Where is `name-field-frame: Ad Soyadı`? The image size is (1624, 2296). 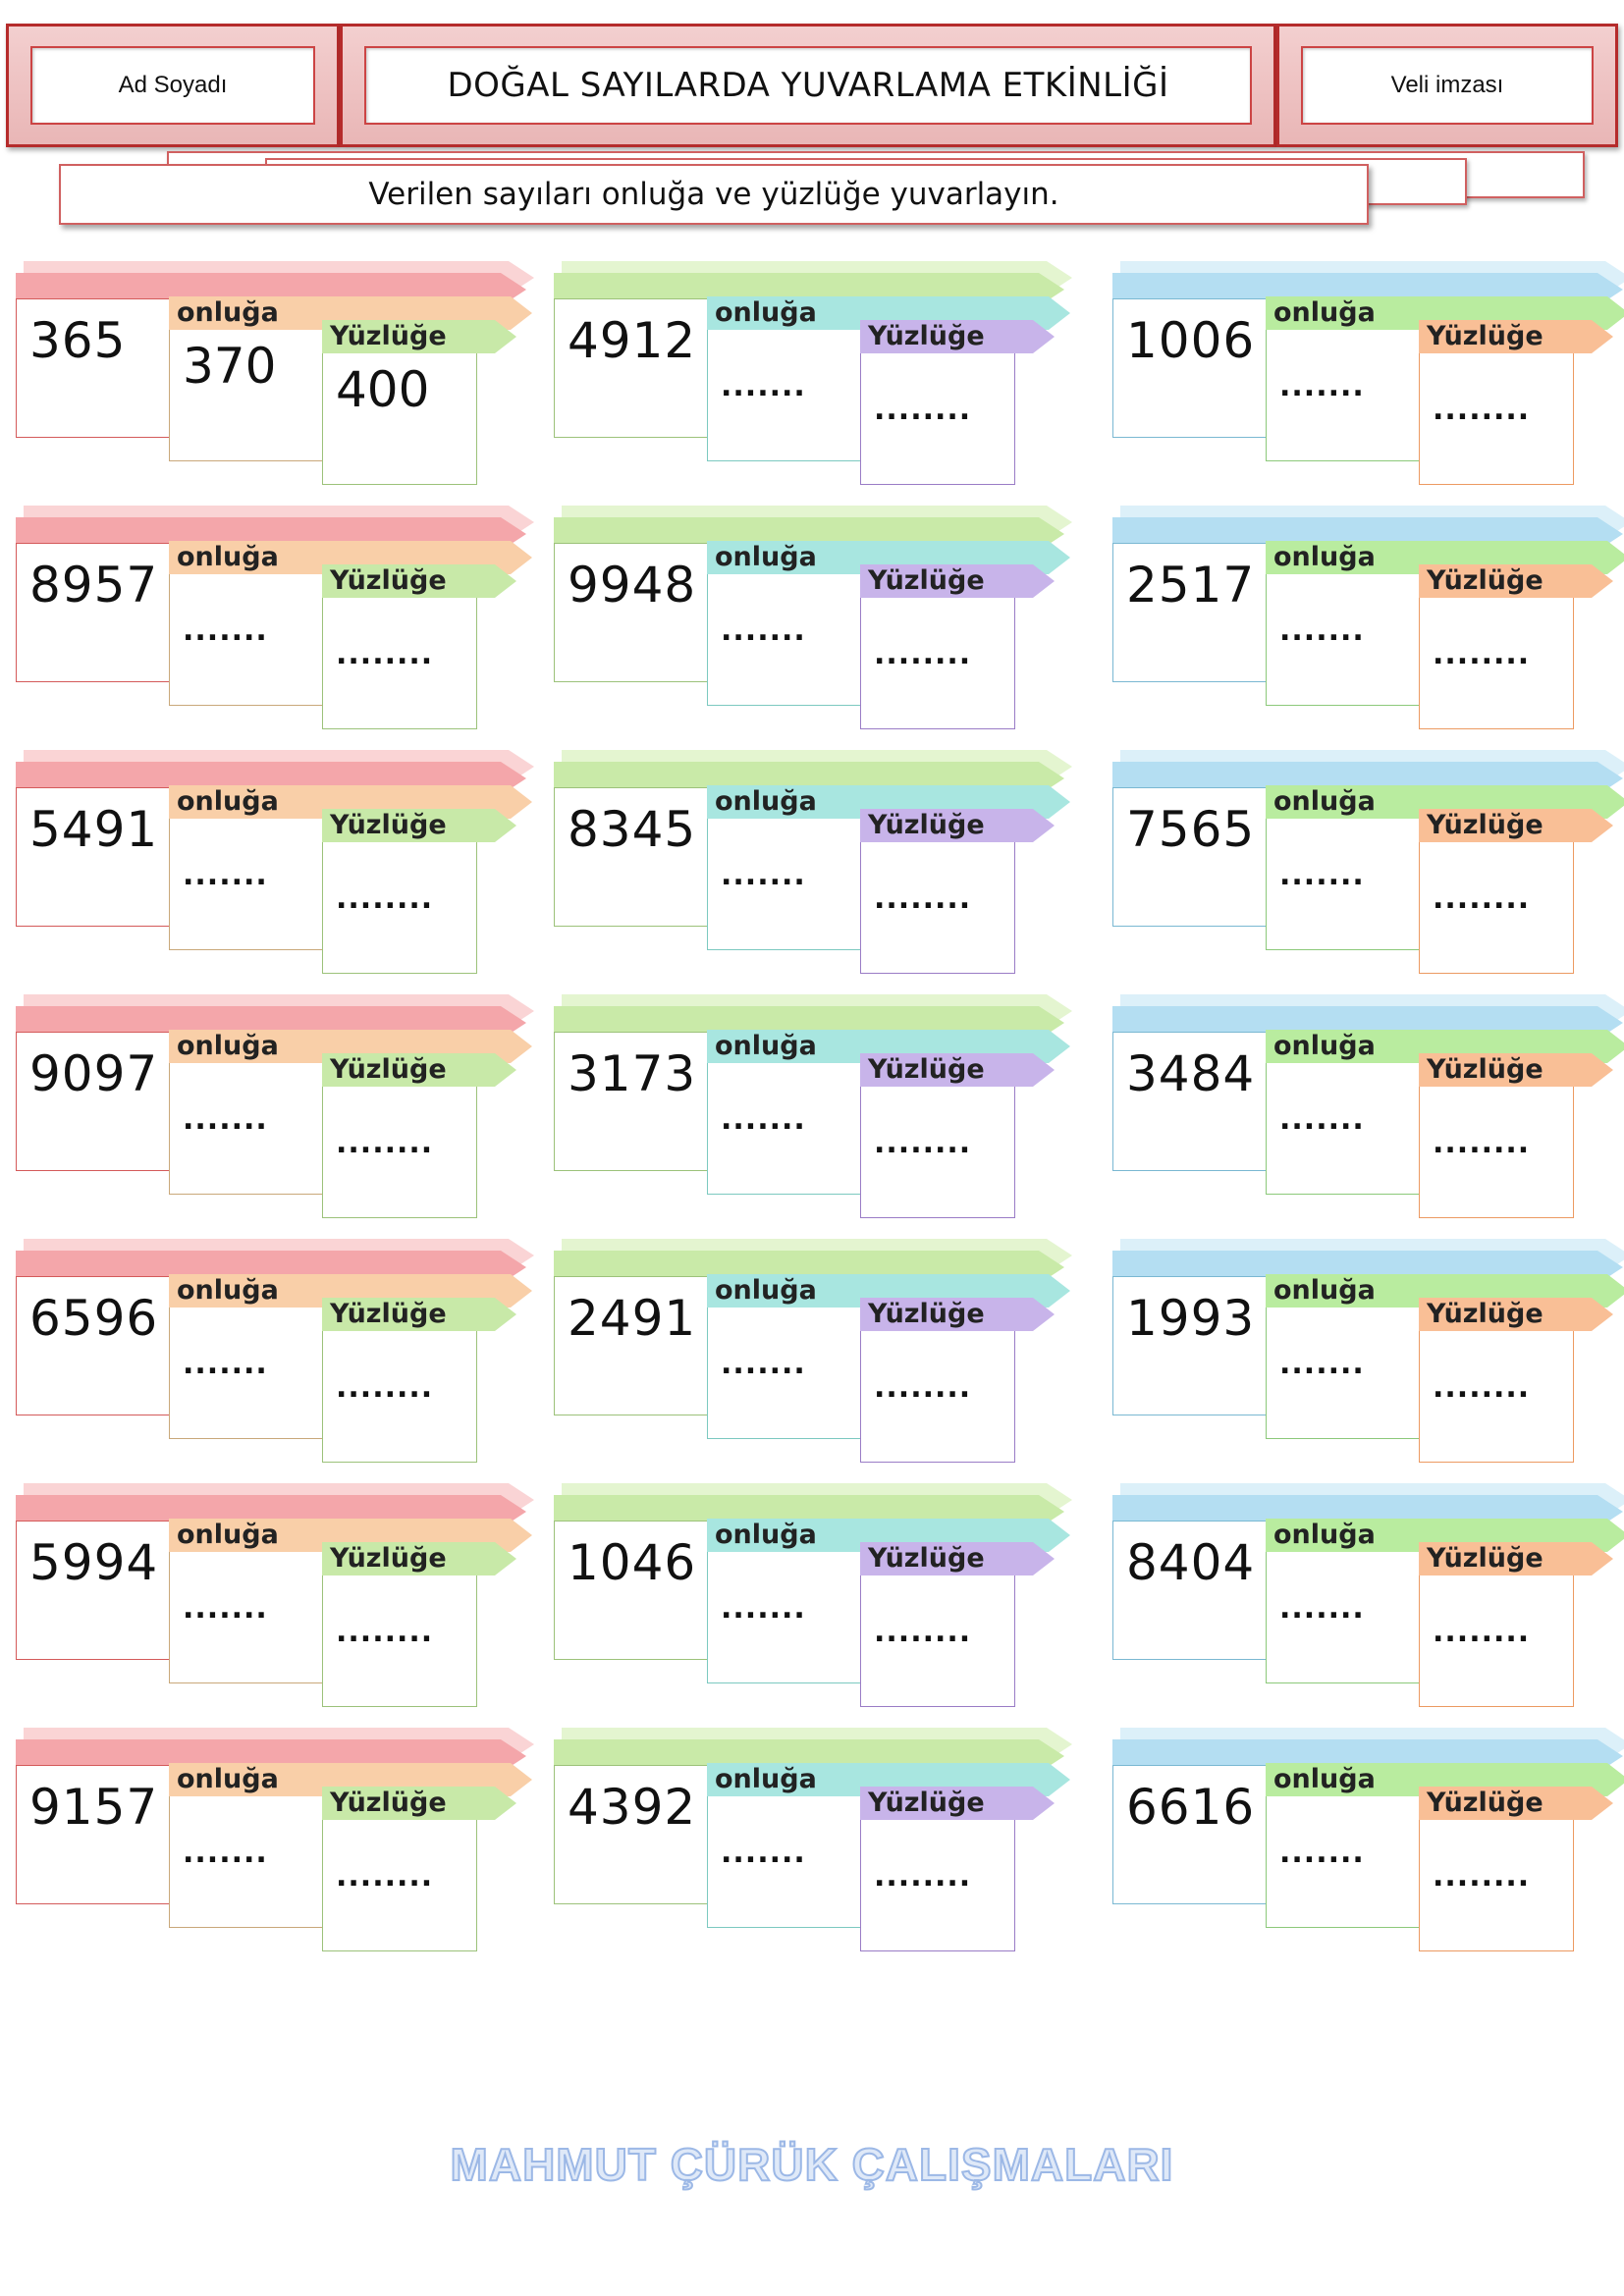
name-field-frame: Ad Soyadı is located at coordinates (173, 85).